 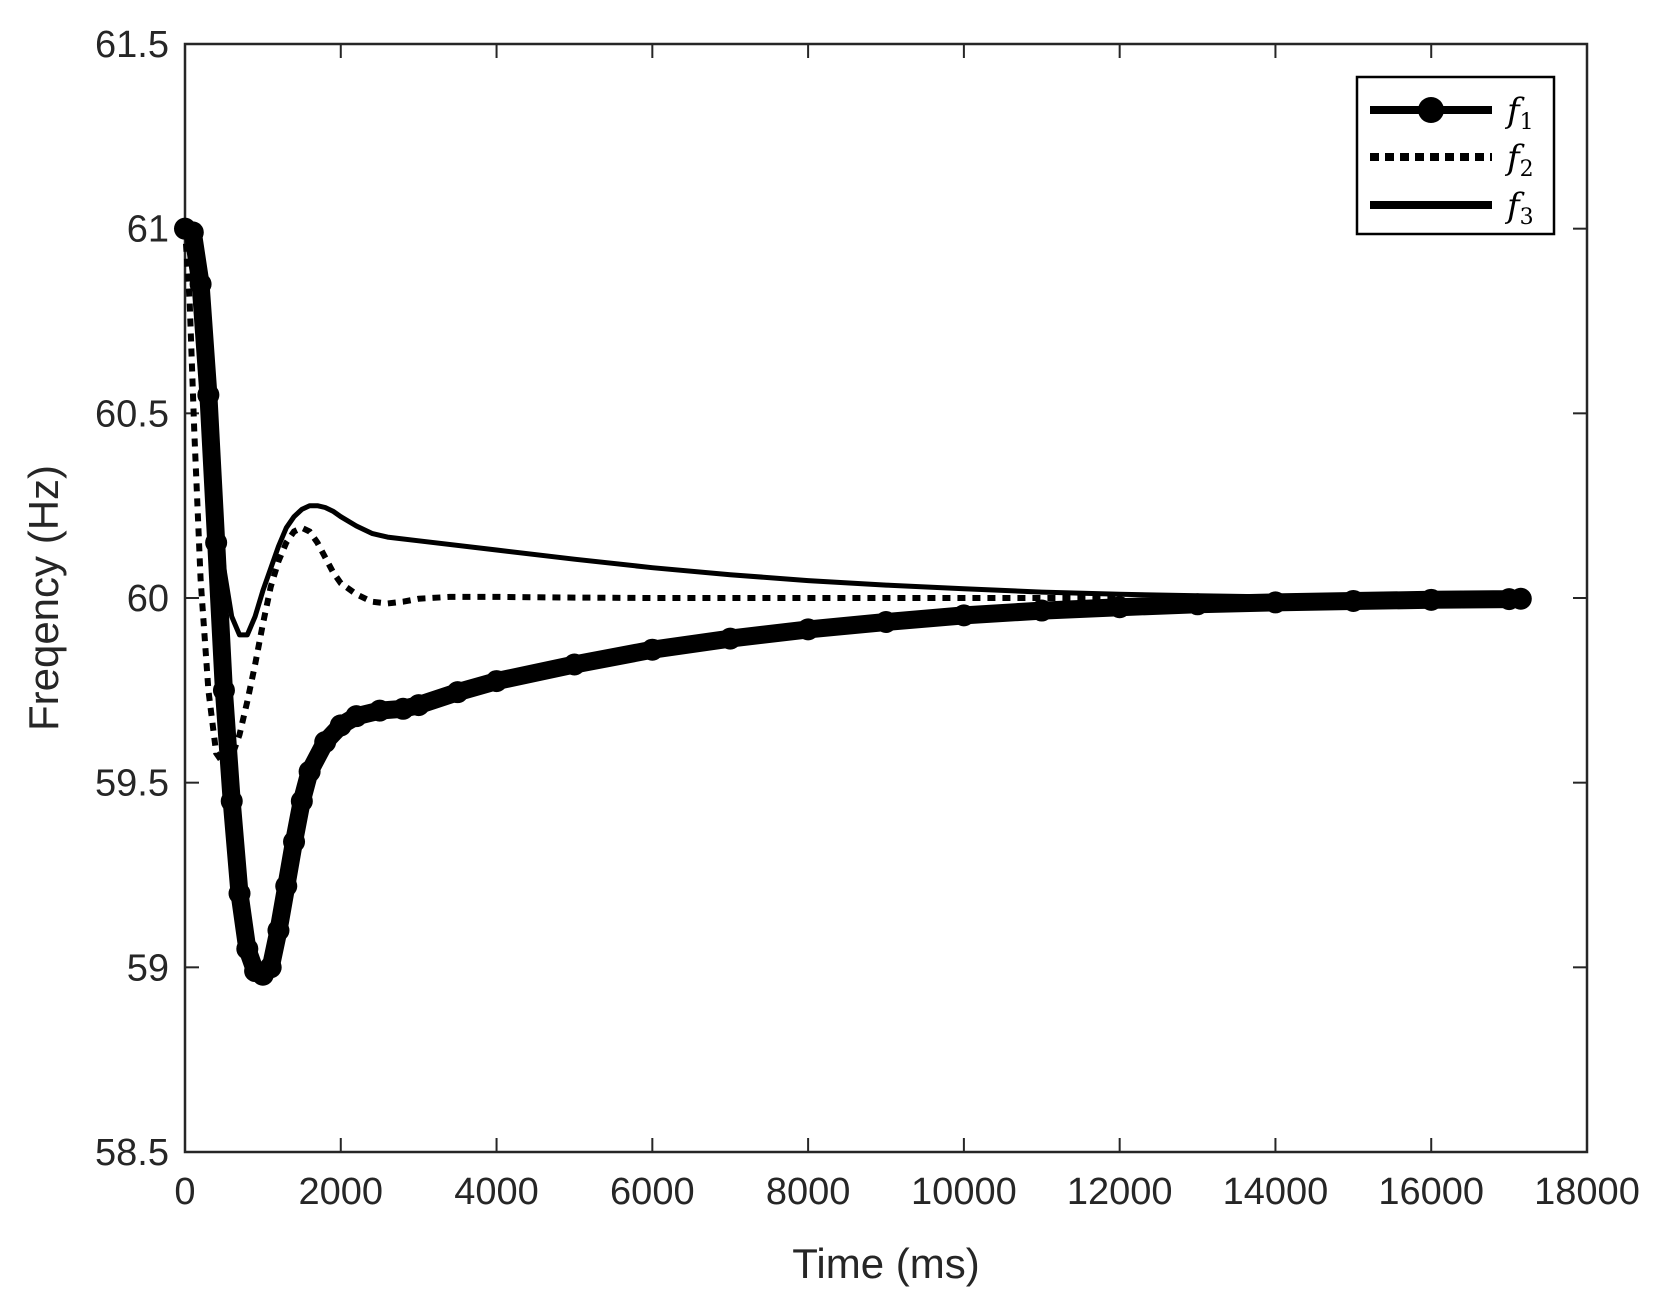 What do you see at coordinates (132, 45) in the screenshot?
I see `y-tick-label: 61.5` at bounding box center [132, 45].